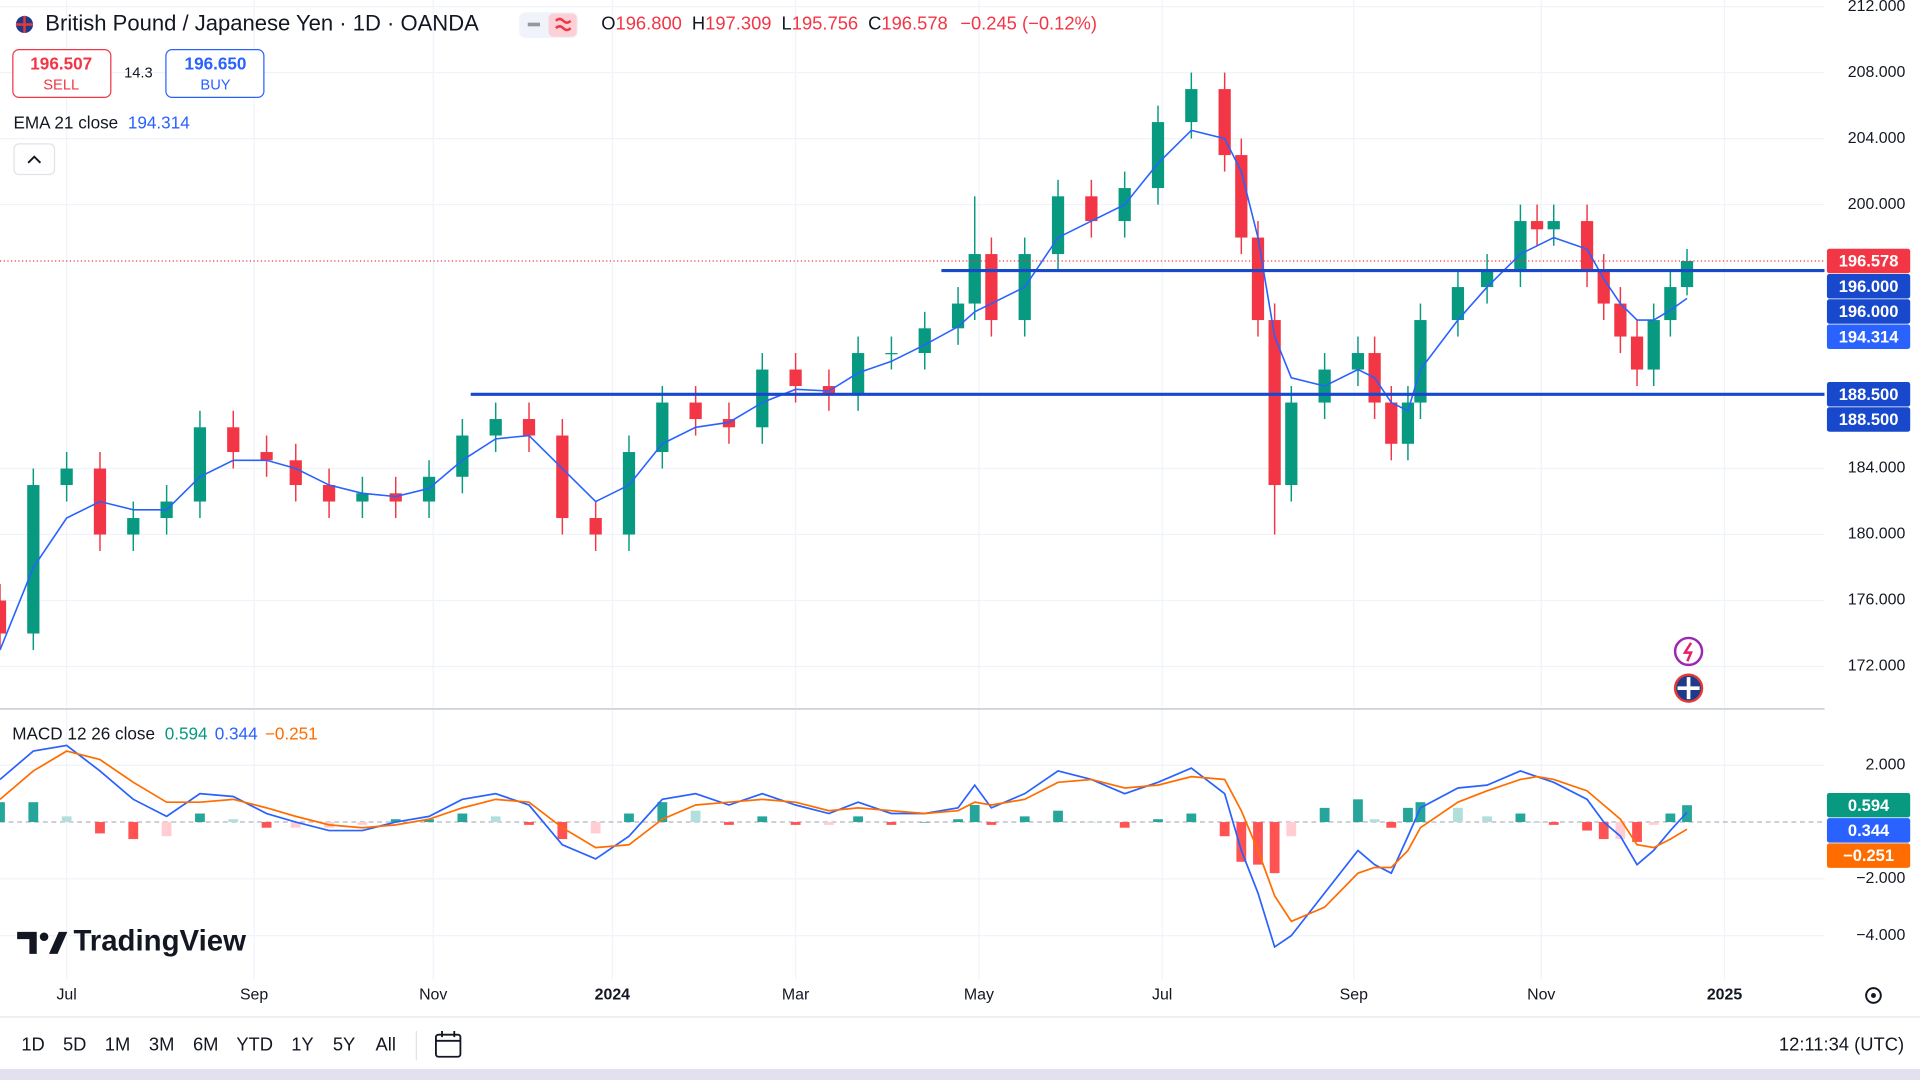  Describe the element at coordinates (1877, 534) in the screenshot. I see `y-tick-label: 180.000` at that location.